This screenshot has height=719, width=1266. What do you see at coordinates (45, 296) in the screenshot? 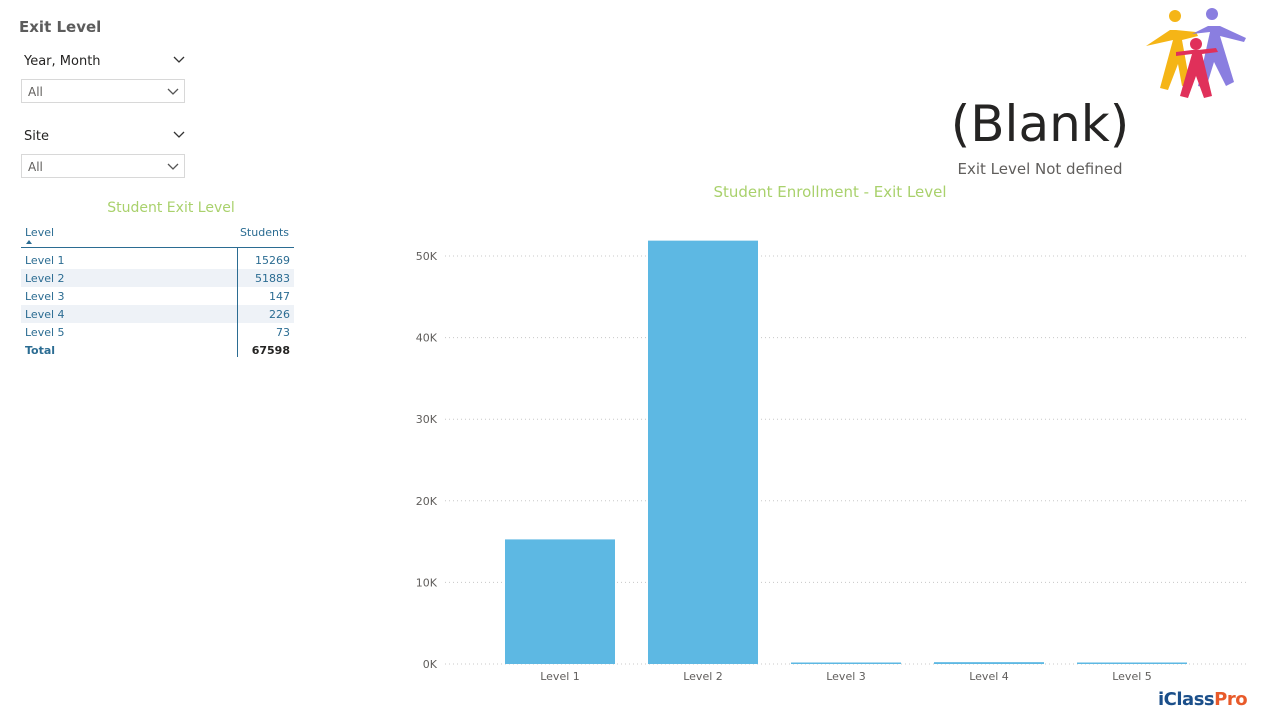
I see `row-level: Level 3` at bounding box center [45, 296].